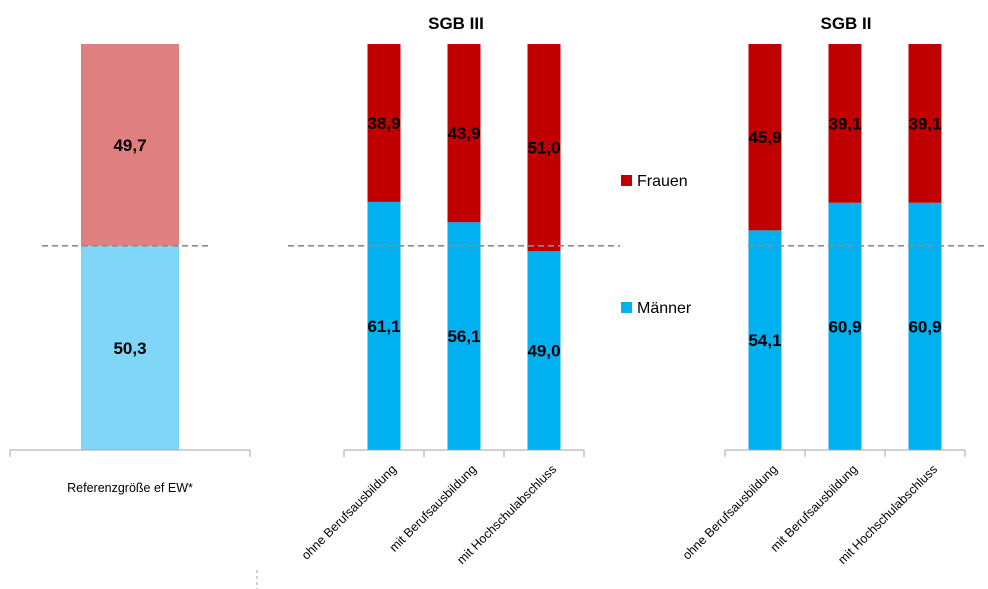 The width and height of the screenshot is (988, 589). Describe the element at coordinates (626, 180) in the screenshot. I see `legend-swatch-frauen` at that location.